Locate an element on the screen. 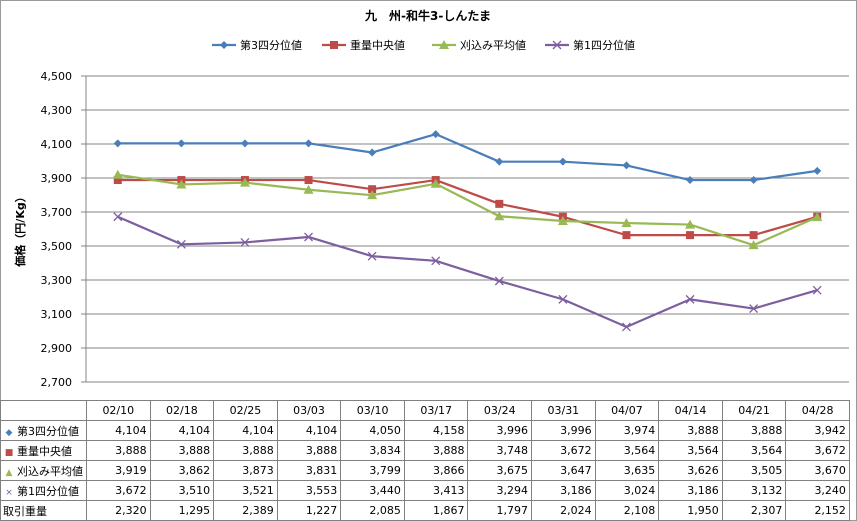 This screenshot has width=857, height=521. table-cell: 3,942 is located at coordinates (817, 430).